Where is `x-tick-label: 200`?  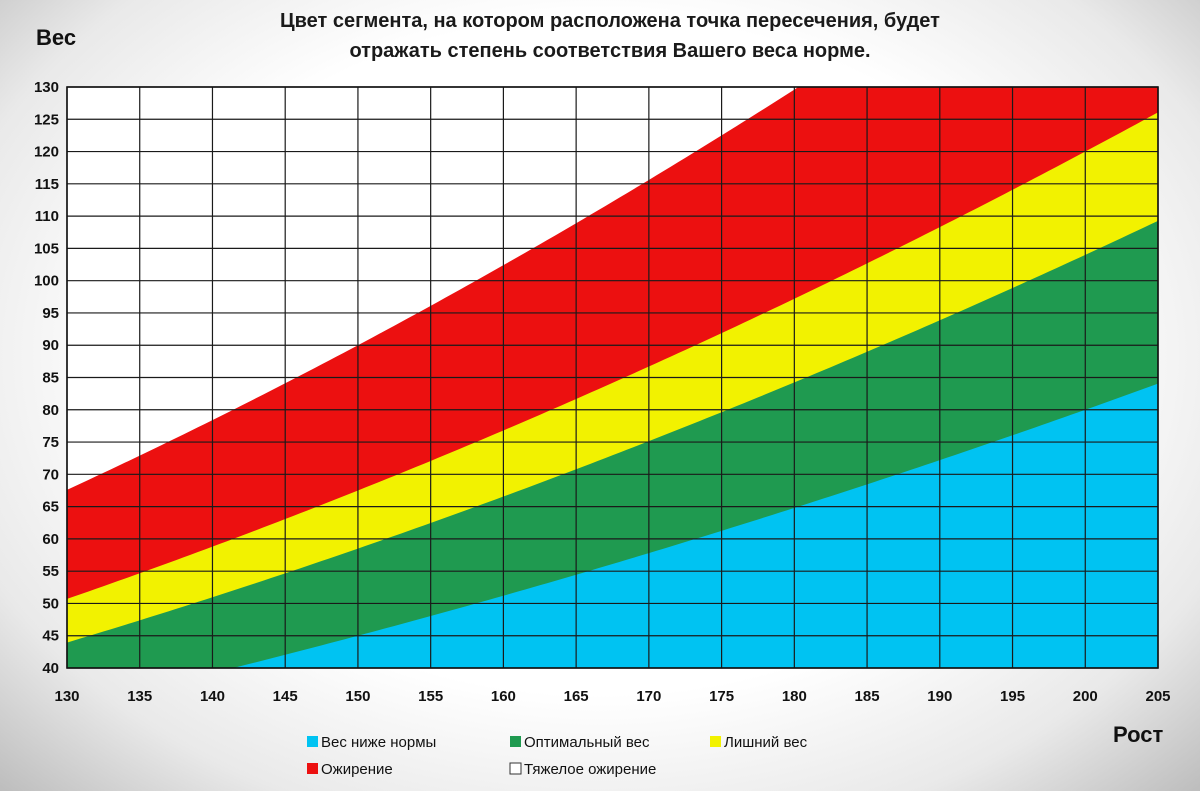
x-tick-label: 200 is located at coordinates (1085, 696).